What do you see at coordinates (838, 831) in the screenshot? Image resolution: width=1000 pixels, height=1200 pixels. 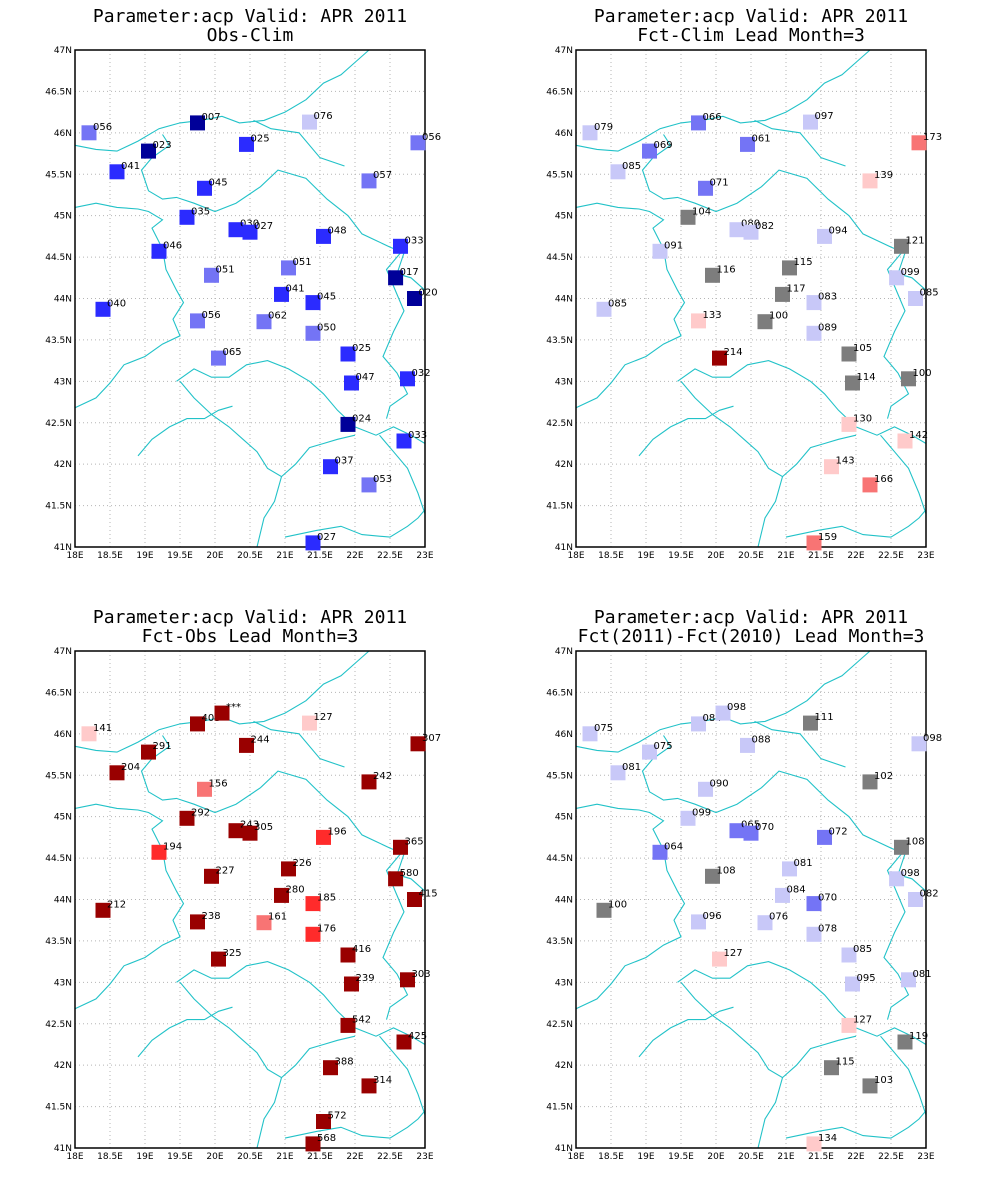 I see `station-value-label: 072` at bounding box center [838, 831].